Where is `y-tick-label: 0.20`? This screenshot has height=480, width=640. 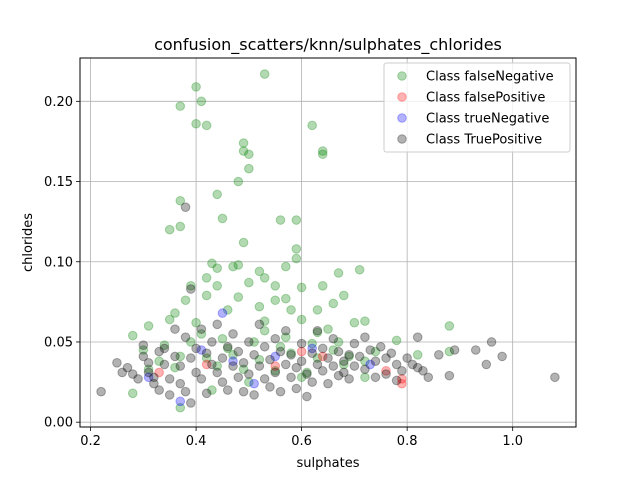 y-tick-label: 0.20 is located at coordinates (58, 102).